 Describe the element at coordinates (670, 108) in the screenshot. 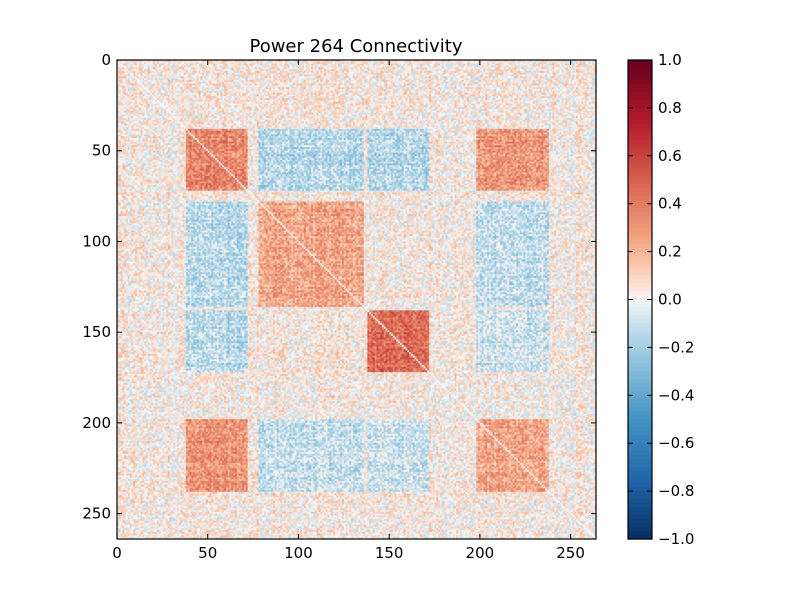

I see `colorbar-tick-label: 0.8` at that location.